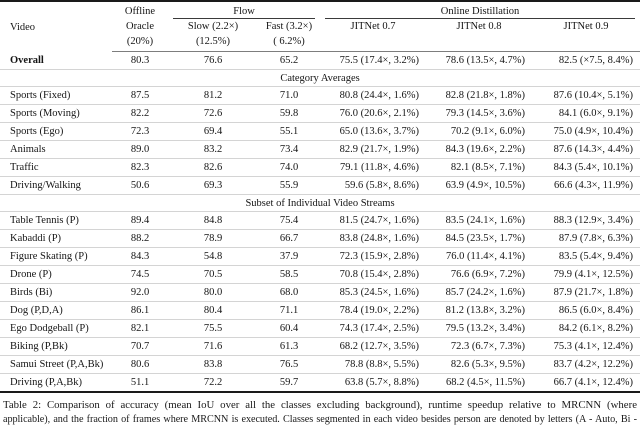 The height and width of the screenshot is (427, 640). Describe the element at coordinates (479, 150) in the screenshot. I see `table-cell: 84.3 (19.6×, 2.2%)` at that location.